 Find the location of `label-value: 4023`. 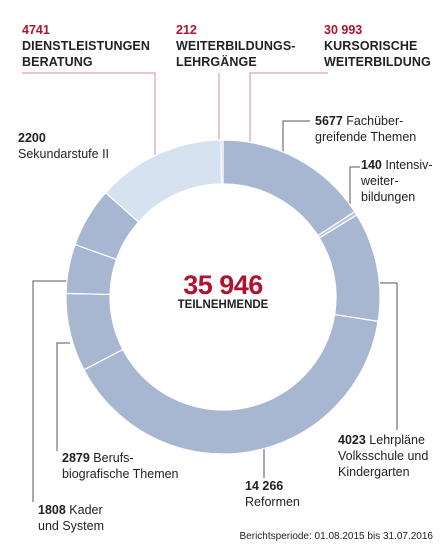

label-value: 4023 is located at coordinates (352, 440).